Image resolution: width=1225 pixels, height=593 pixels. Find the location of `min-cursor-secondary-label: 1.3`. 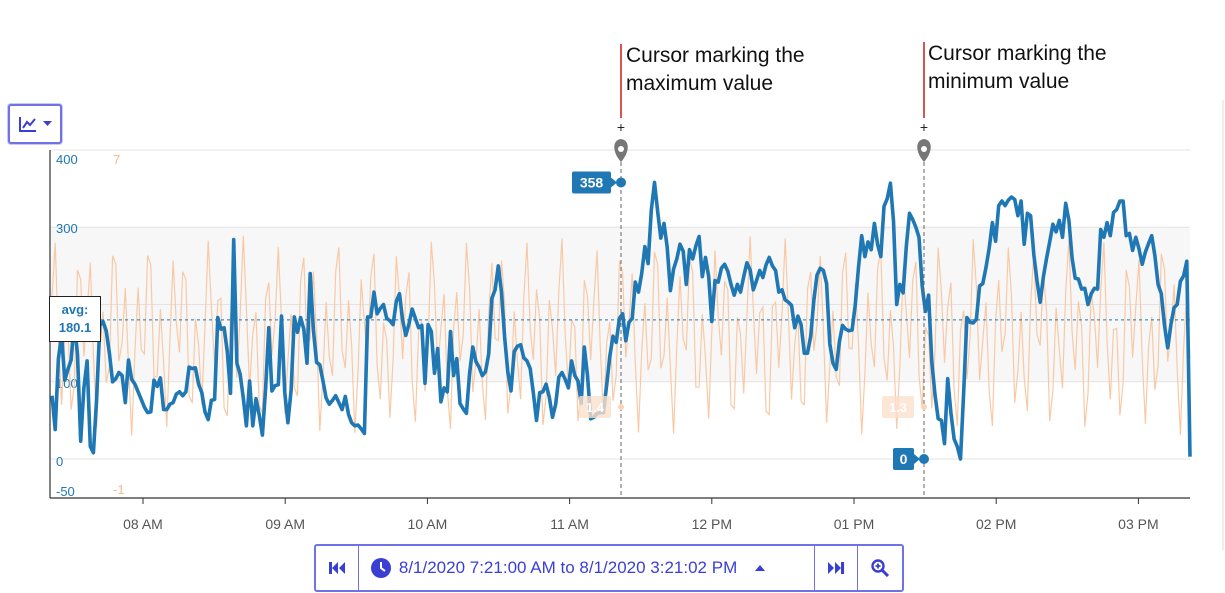

min-cursor-secondary-label: 1.3 is located at coordinates (898, 407).